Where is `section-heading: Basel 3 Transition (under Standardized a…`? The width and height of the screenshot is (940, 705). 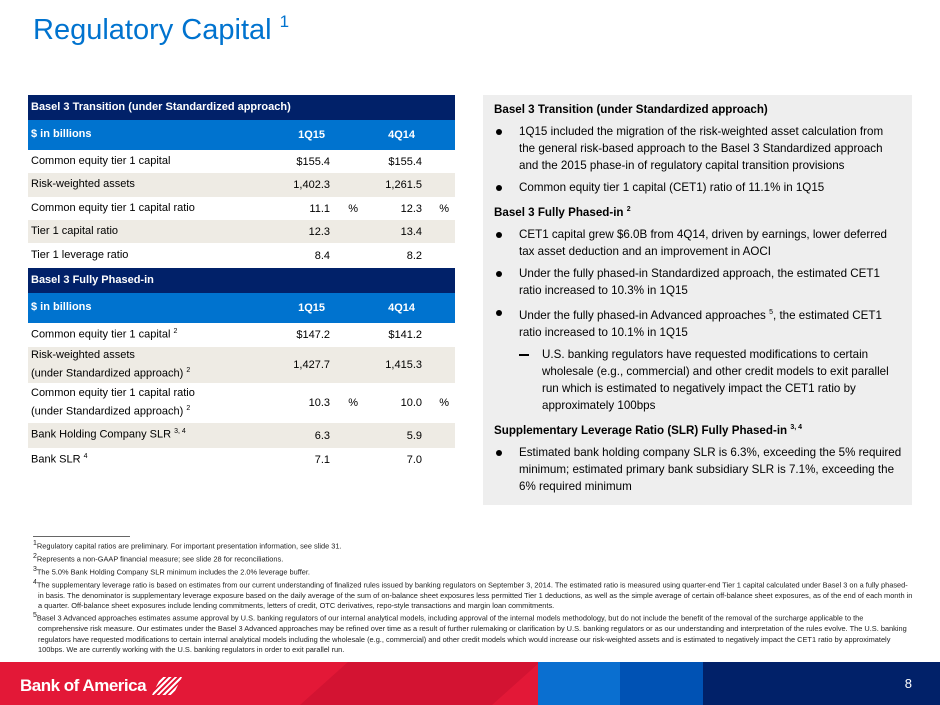 section-heading: Basel 3 Transition (under Standardized a… is located at coordinates (631, 109).